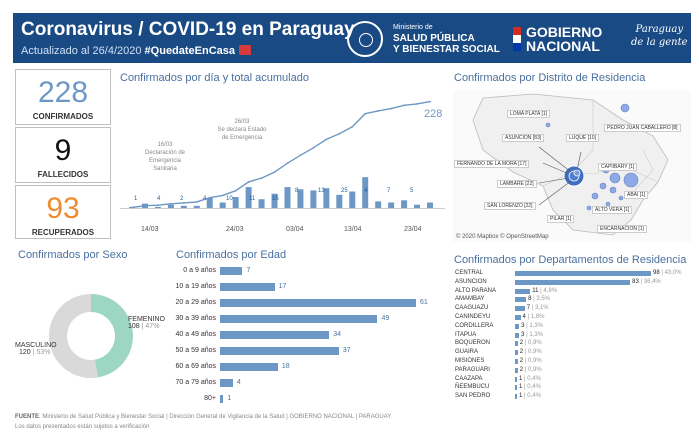 Image resolution: width=699 pixels, height=436 pixels. What do you see at coordinates (235, 229) in the screenshot?
I see `x-tick: 24/03` at bounding box center [235, 229].